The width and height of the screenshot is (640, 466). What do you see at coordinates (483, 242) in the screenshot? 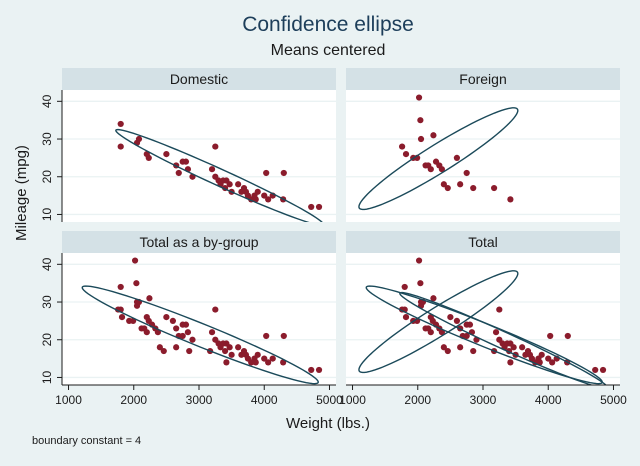
I see `panel-title: Total` at bounding box center [483, 242].